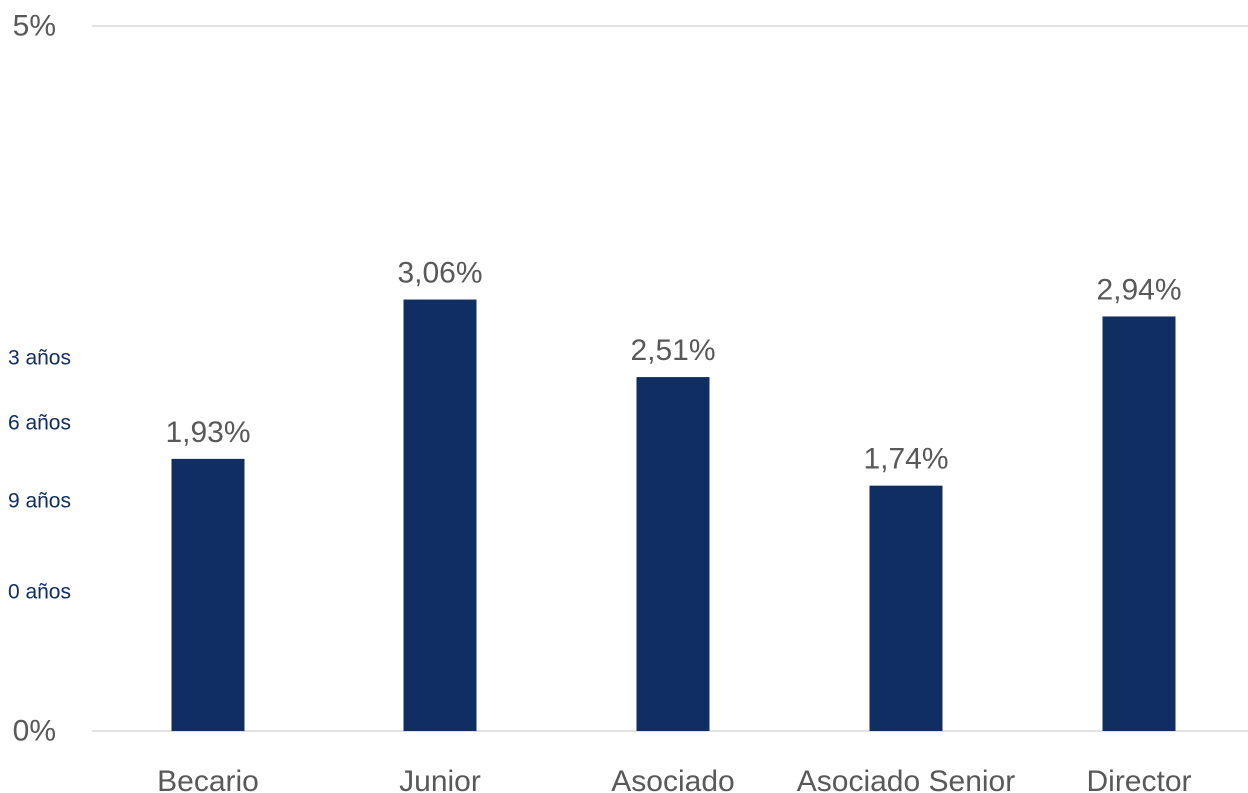  I want to click on data-label-1: 3,06%, so click(439, 273).